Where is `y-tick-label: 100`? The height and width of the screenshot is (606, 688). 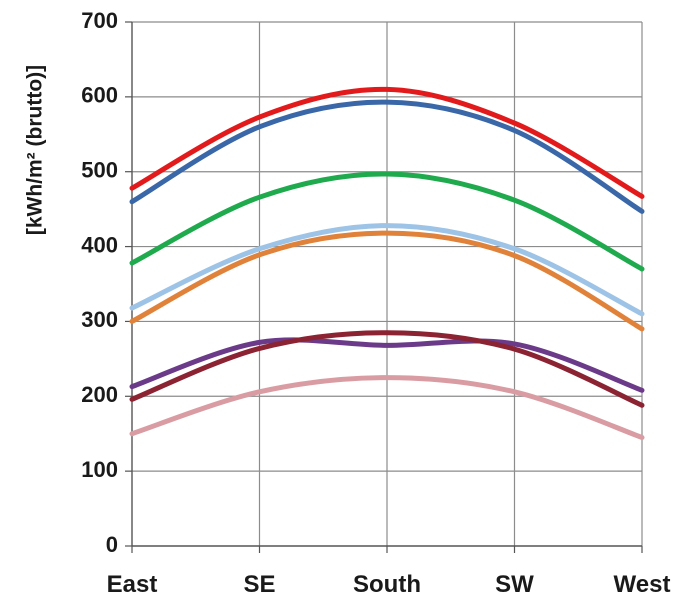 y-tick-label: 100 is located at coordinates (99, 469).